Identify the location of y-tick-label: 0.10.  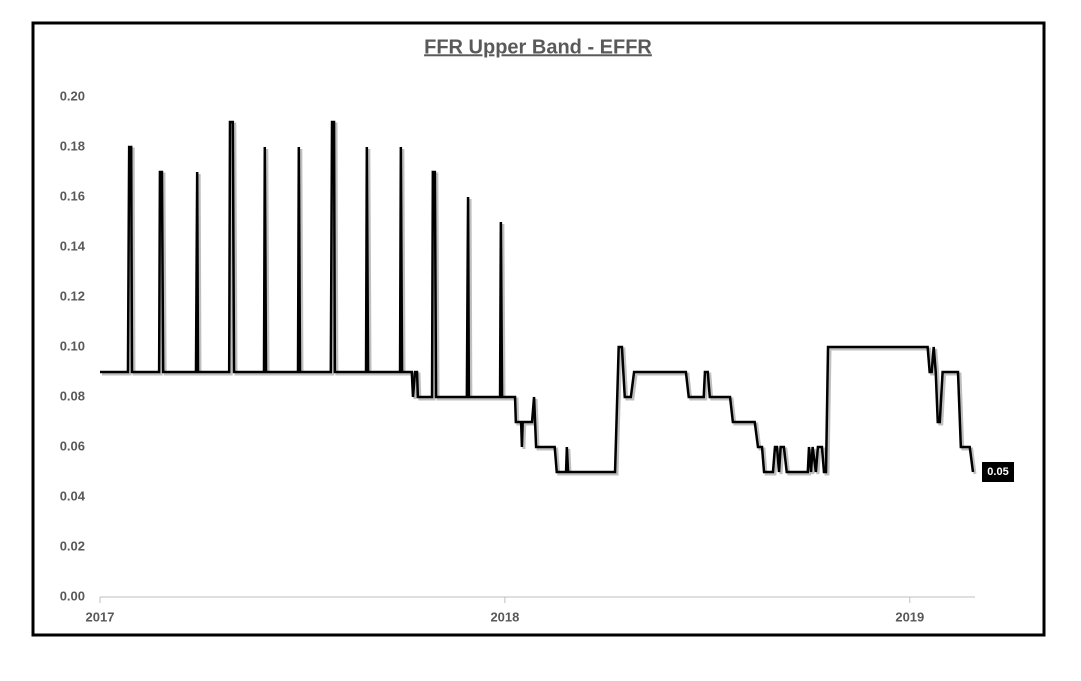
(72, 345).